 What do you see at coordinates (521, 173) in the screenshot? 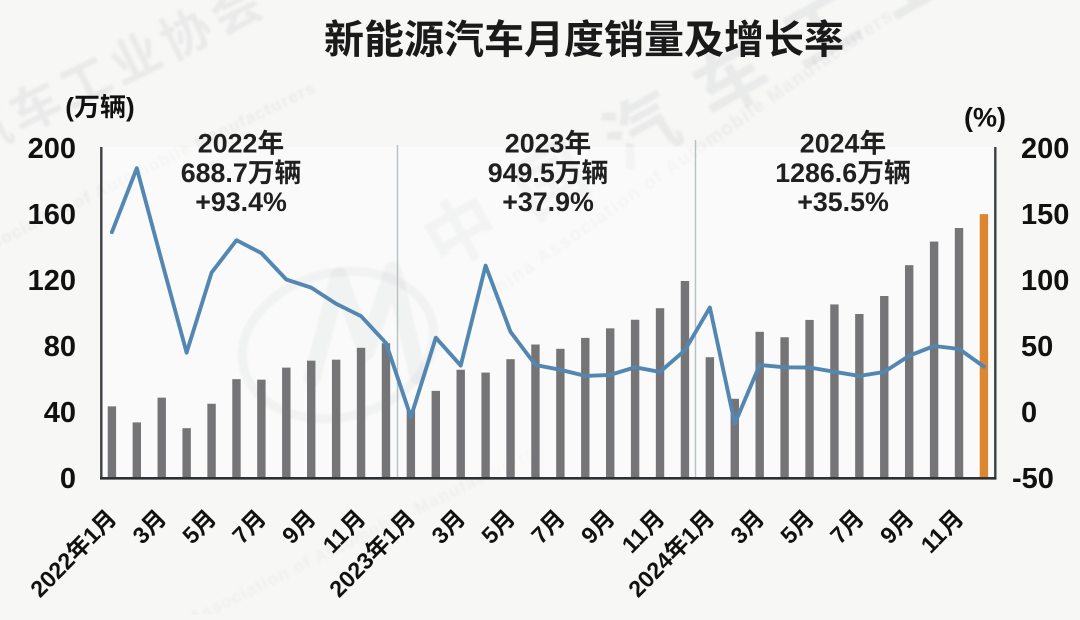
I see `svg-text: 949.5` at bounding box center [521, 173].